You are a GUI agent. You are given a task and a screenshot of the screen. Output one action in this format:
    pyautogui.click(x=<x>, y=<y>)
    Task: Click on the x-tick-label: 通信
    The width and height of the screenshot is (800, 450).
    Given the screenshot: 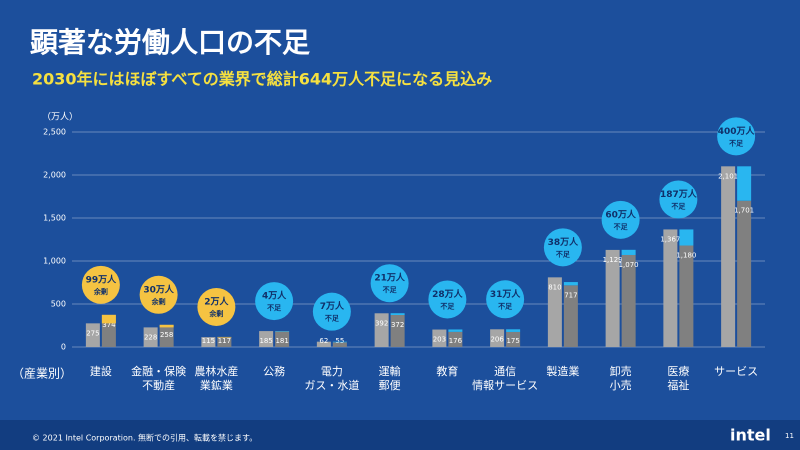 What is the action you would take?
    pyautogui.click(x=505, y=371)
    